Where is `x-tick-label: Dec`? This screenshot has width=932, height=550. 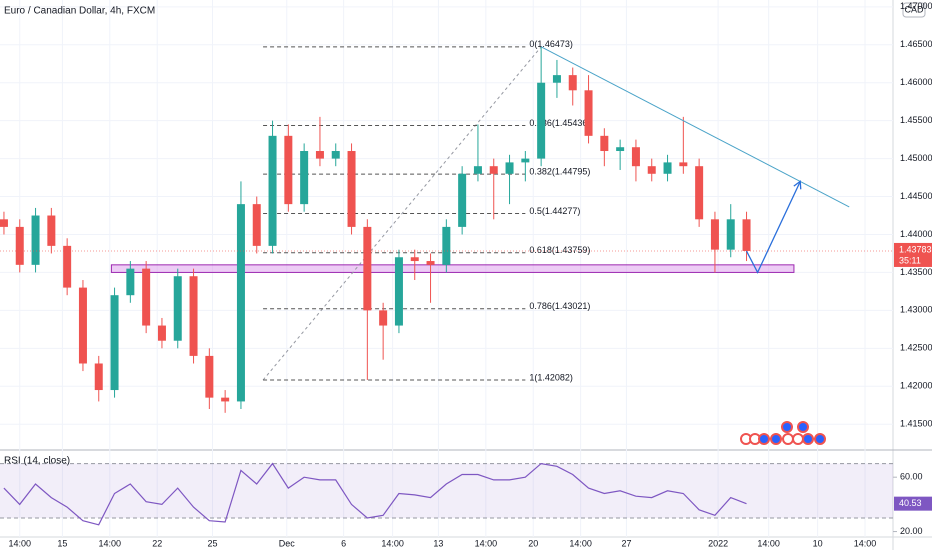
x-tick-label: Dec is located at coordinates (287, 543).